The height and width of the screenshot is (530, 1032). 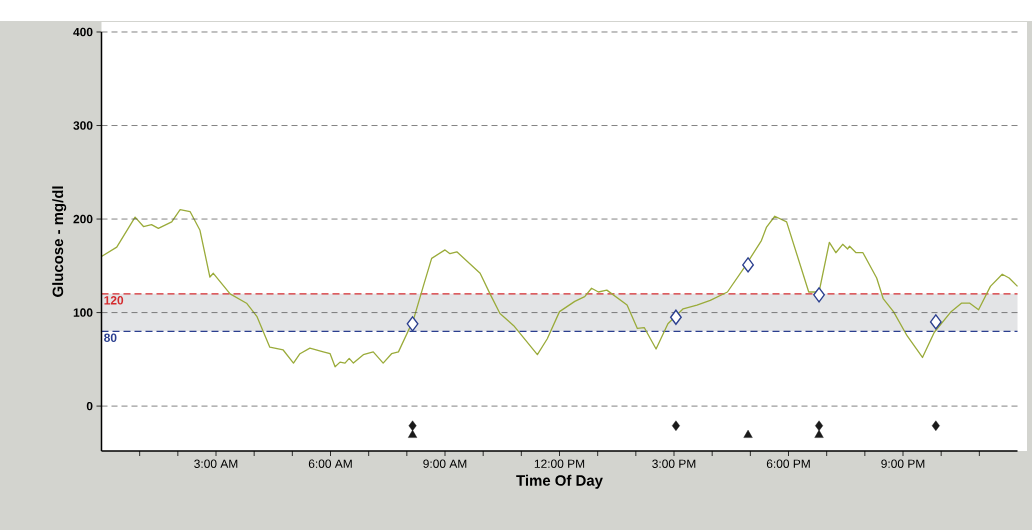 I want to click on x-axis-title: Time Of Day, so click(x=559, y=481).